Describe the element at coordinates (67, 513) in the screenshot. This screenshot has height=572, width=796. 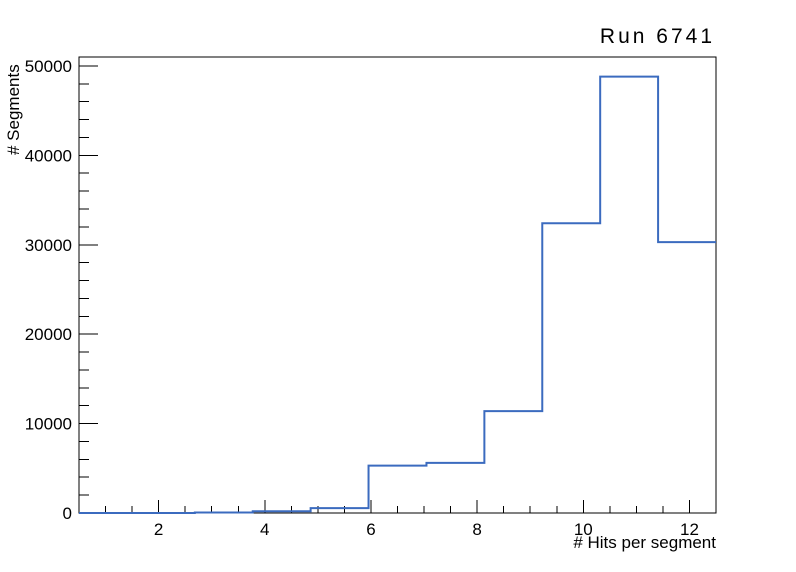
I see `y-tick-label: 0` at that location.